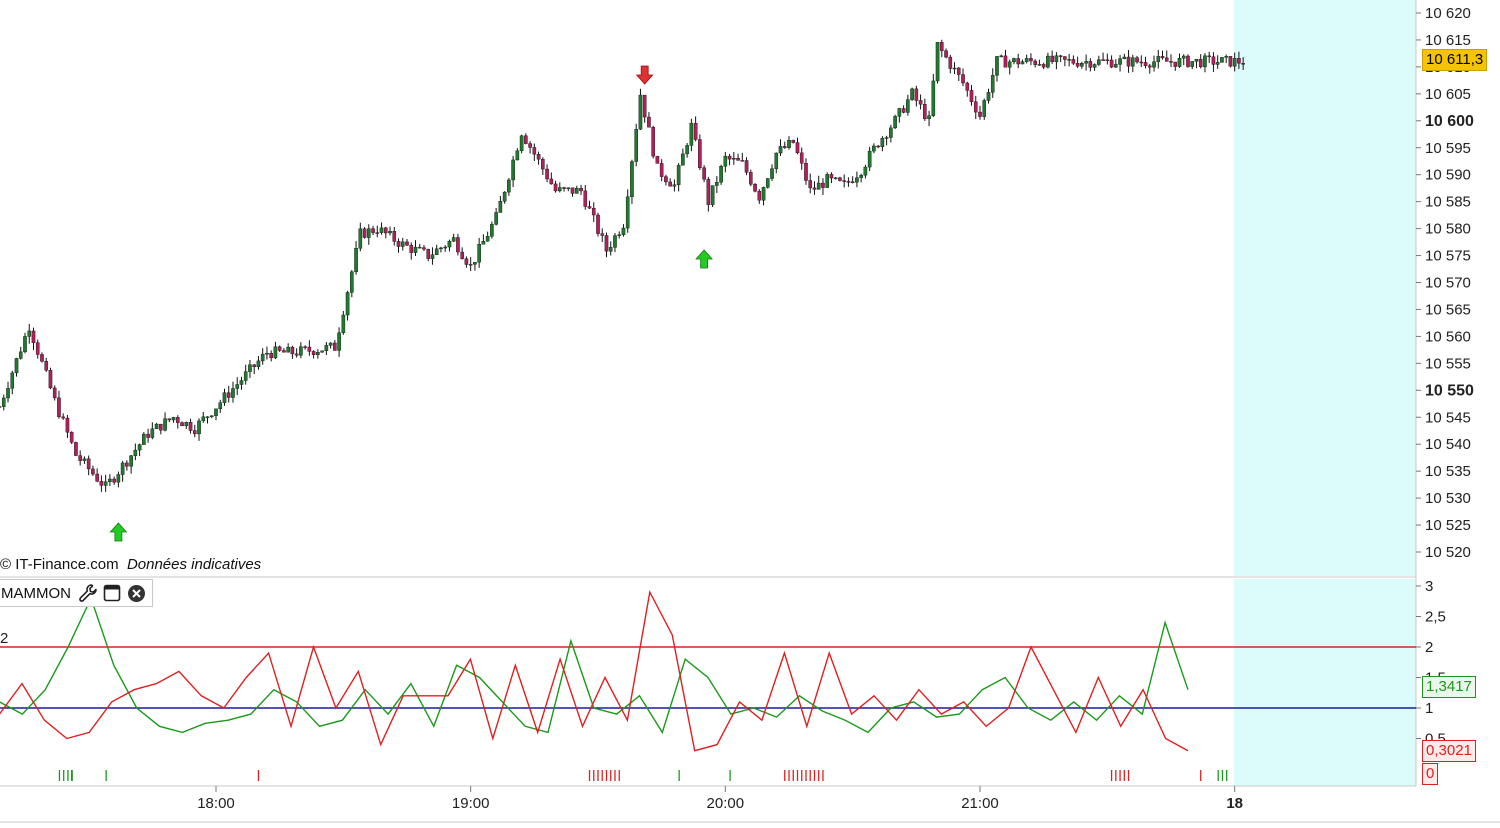  I want to click on price-tick-label: 10 560, so click(1448, 336).